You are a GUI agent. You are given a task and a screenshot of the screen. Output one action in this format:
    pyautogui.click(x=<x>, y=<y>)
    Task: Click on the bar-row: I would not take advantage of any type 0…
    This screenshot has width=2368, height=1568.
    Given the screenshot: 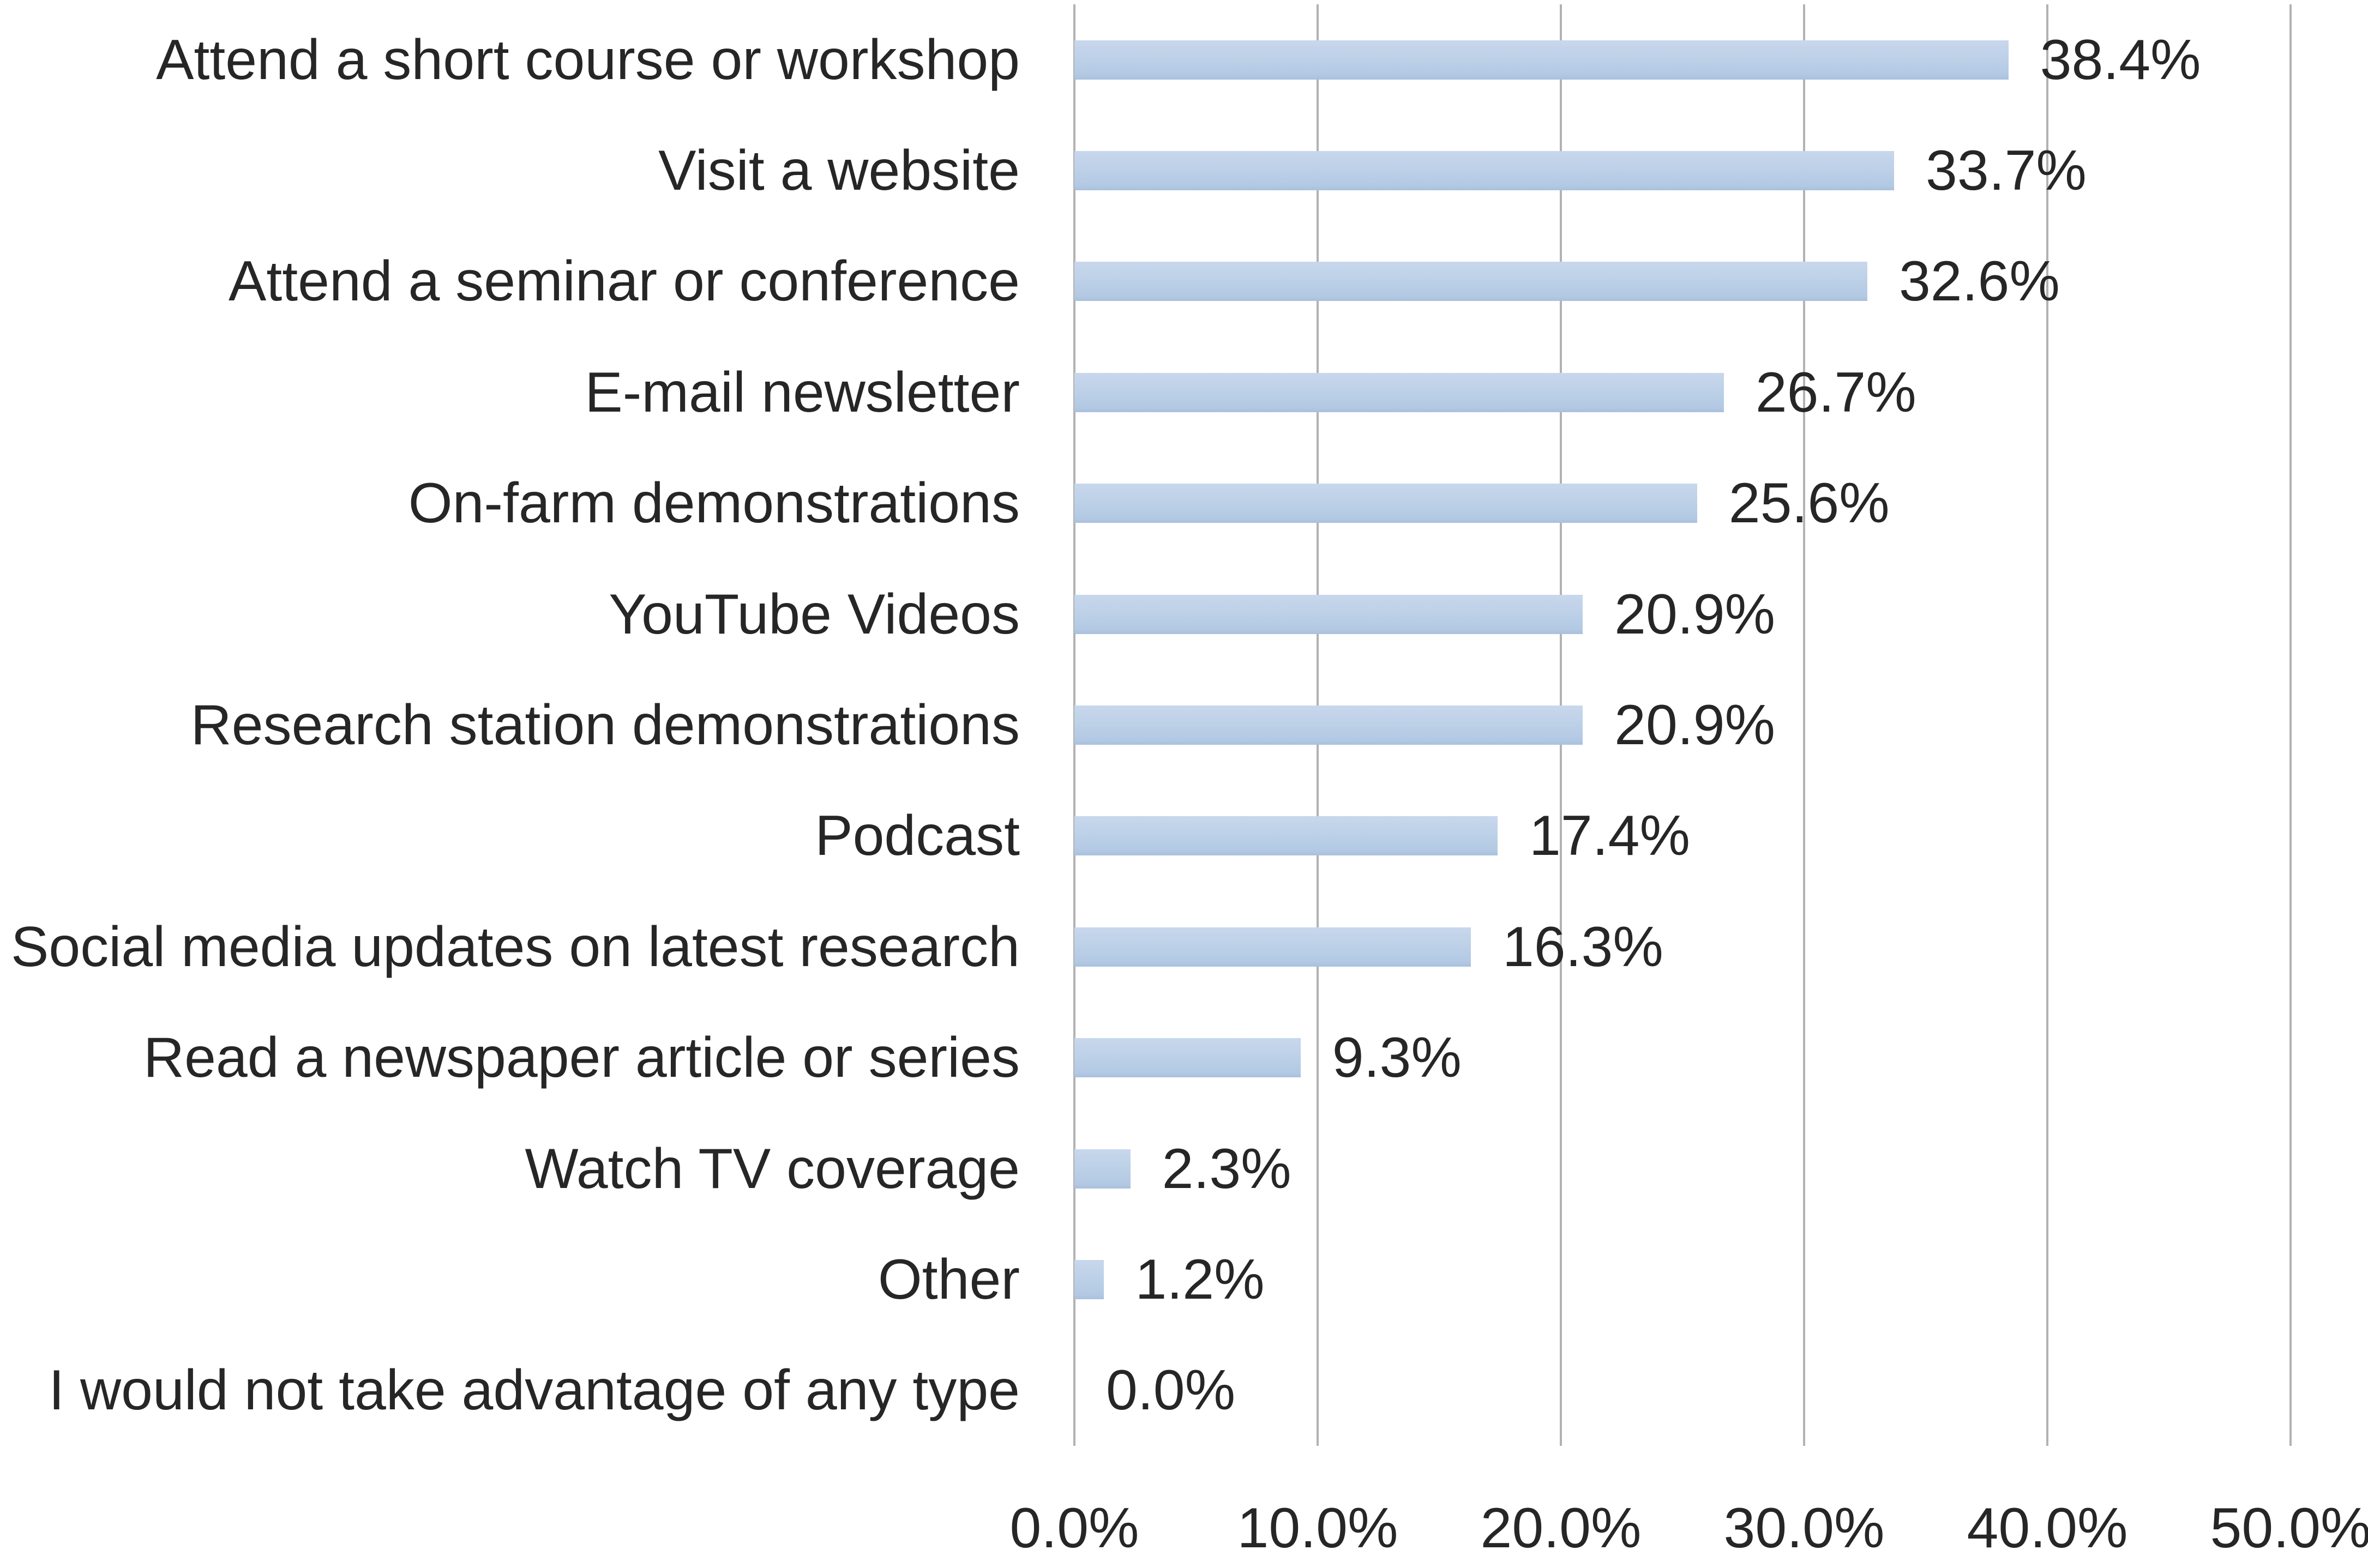 What is the action you would take?
    pyautogui.click(x=1184, y=1390)
    